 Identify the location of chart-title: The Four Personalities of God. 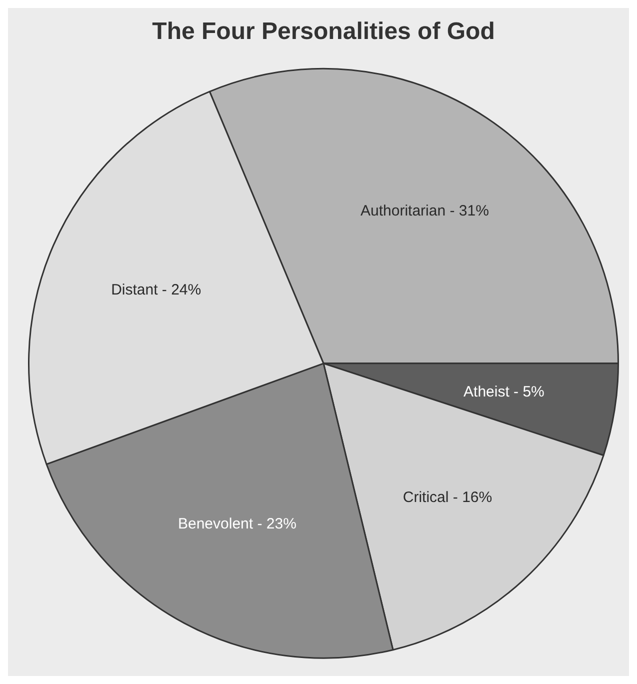
(323, 32).